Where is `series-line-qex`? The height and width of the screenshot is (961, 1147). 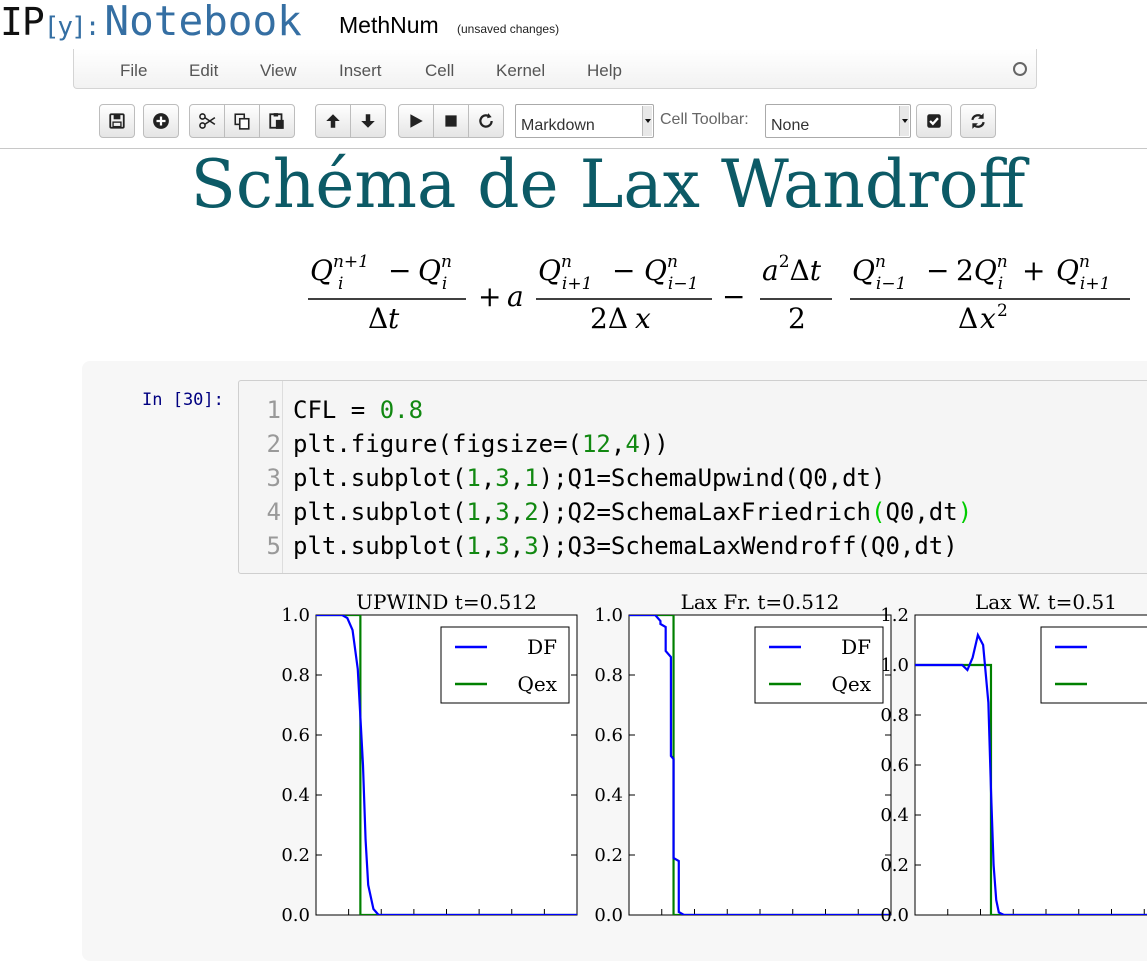
series-line-qex is located at coordinates (446, 765).